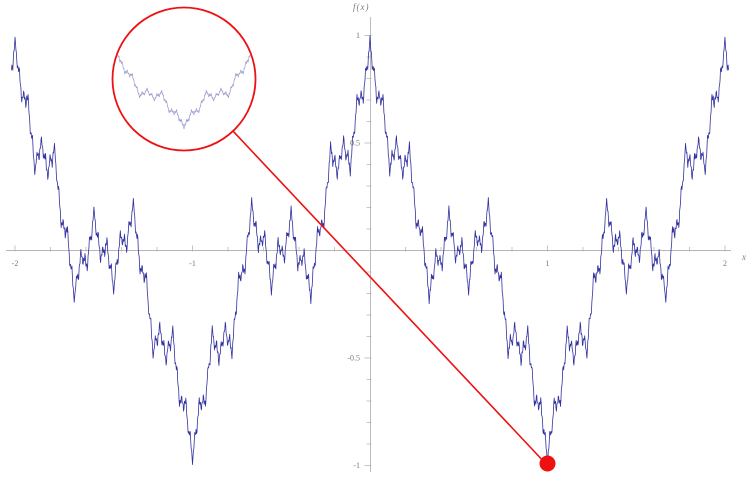 The height and width of the screenshot is (479, 754). I want to click on x-tick-label: 2, so click(725, 263).